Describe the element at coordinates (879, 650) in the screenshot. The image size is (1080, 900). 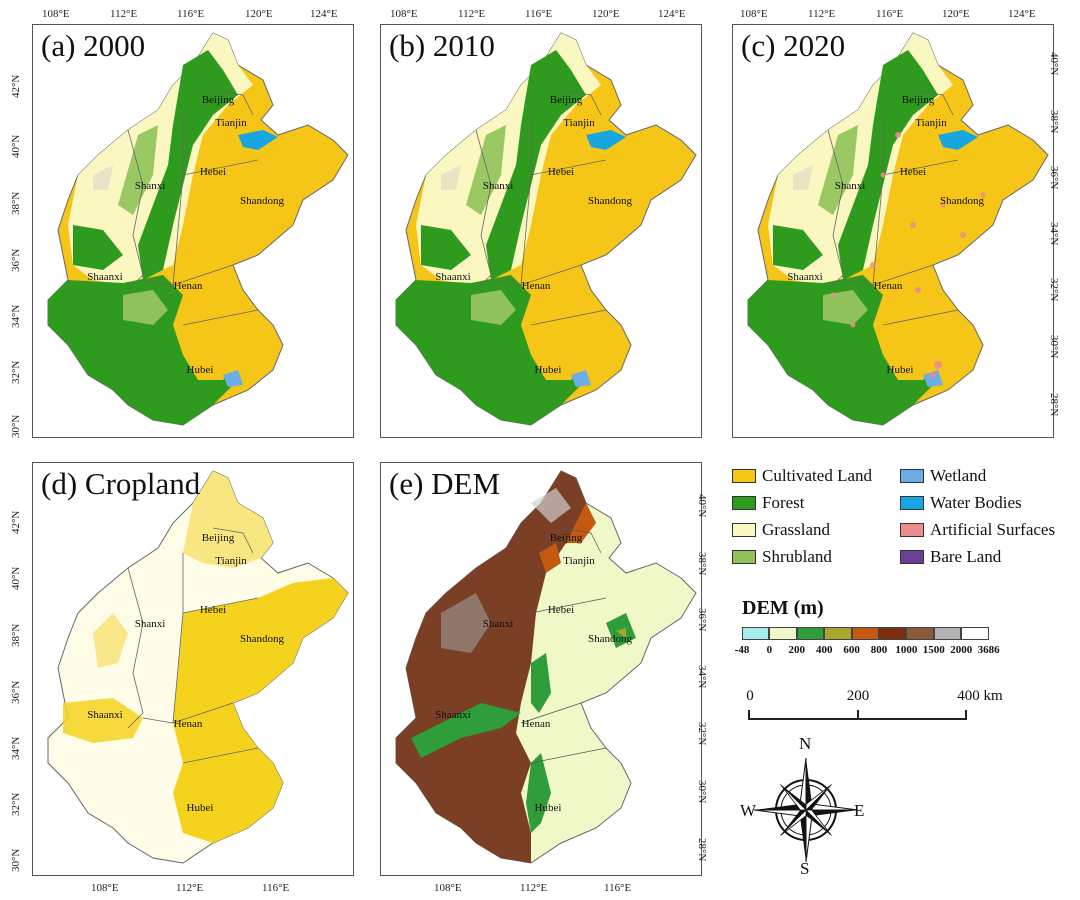
I see `dem-break-label: 800` at that location.